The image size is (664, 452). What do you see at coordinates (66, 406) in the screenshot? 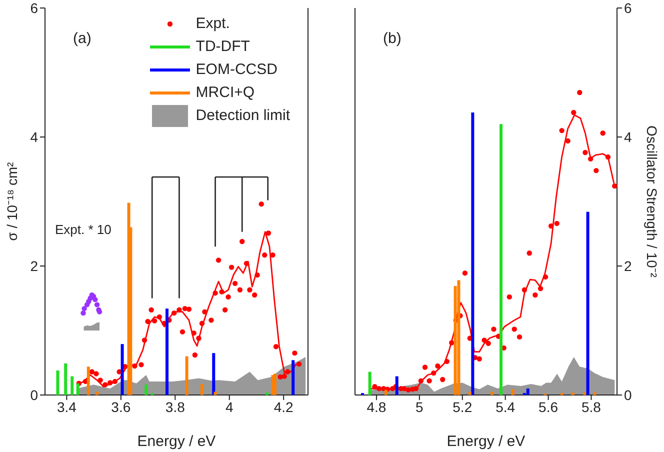
I see `x-tick-label: 3.4` at bounding box center [66, 406].